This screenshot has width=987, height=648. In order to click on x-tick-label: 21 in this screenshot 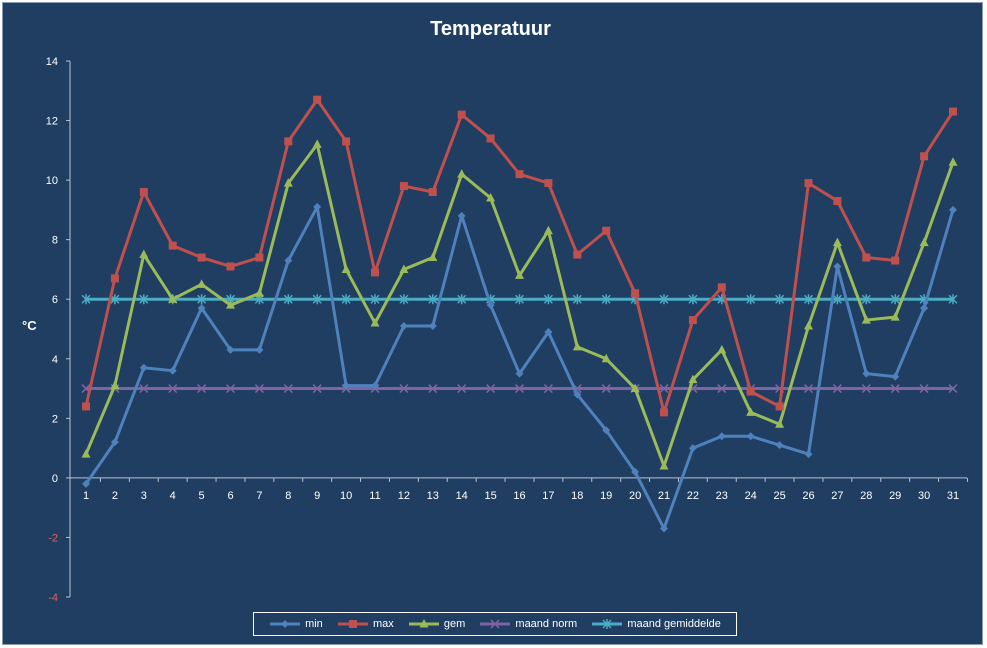, I will do `click(664, 496)`.